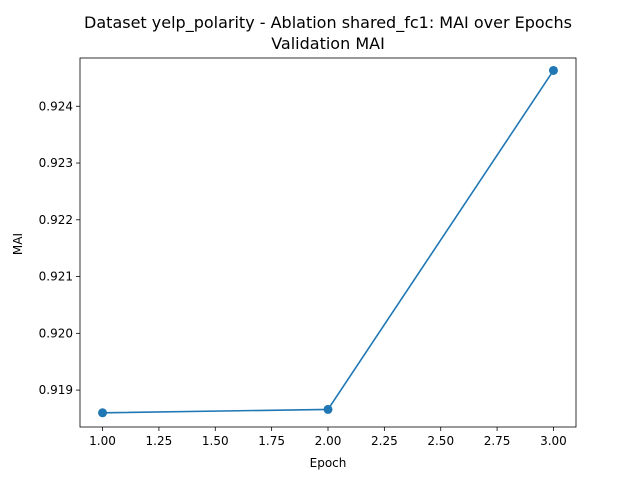  What do you see at coordinates (102, 441) in the screenshot?
I see `x-tick-label: 1.00` at bounding box center [102, 441].